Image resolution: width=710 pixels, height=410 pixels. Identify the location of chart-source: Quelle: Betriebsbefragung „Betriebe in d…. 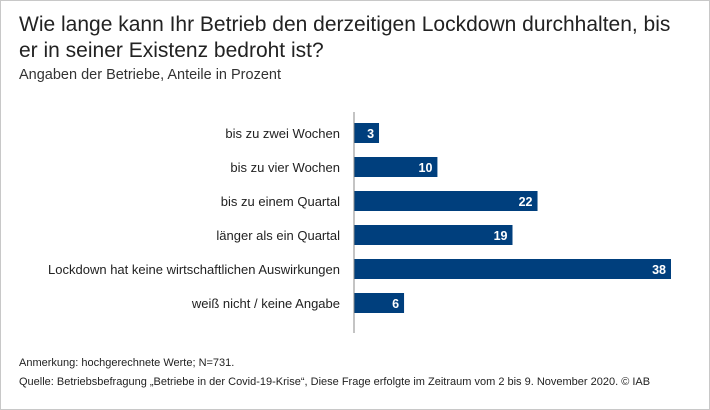
(335, 382).